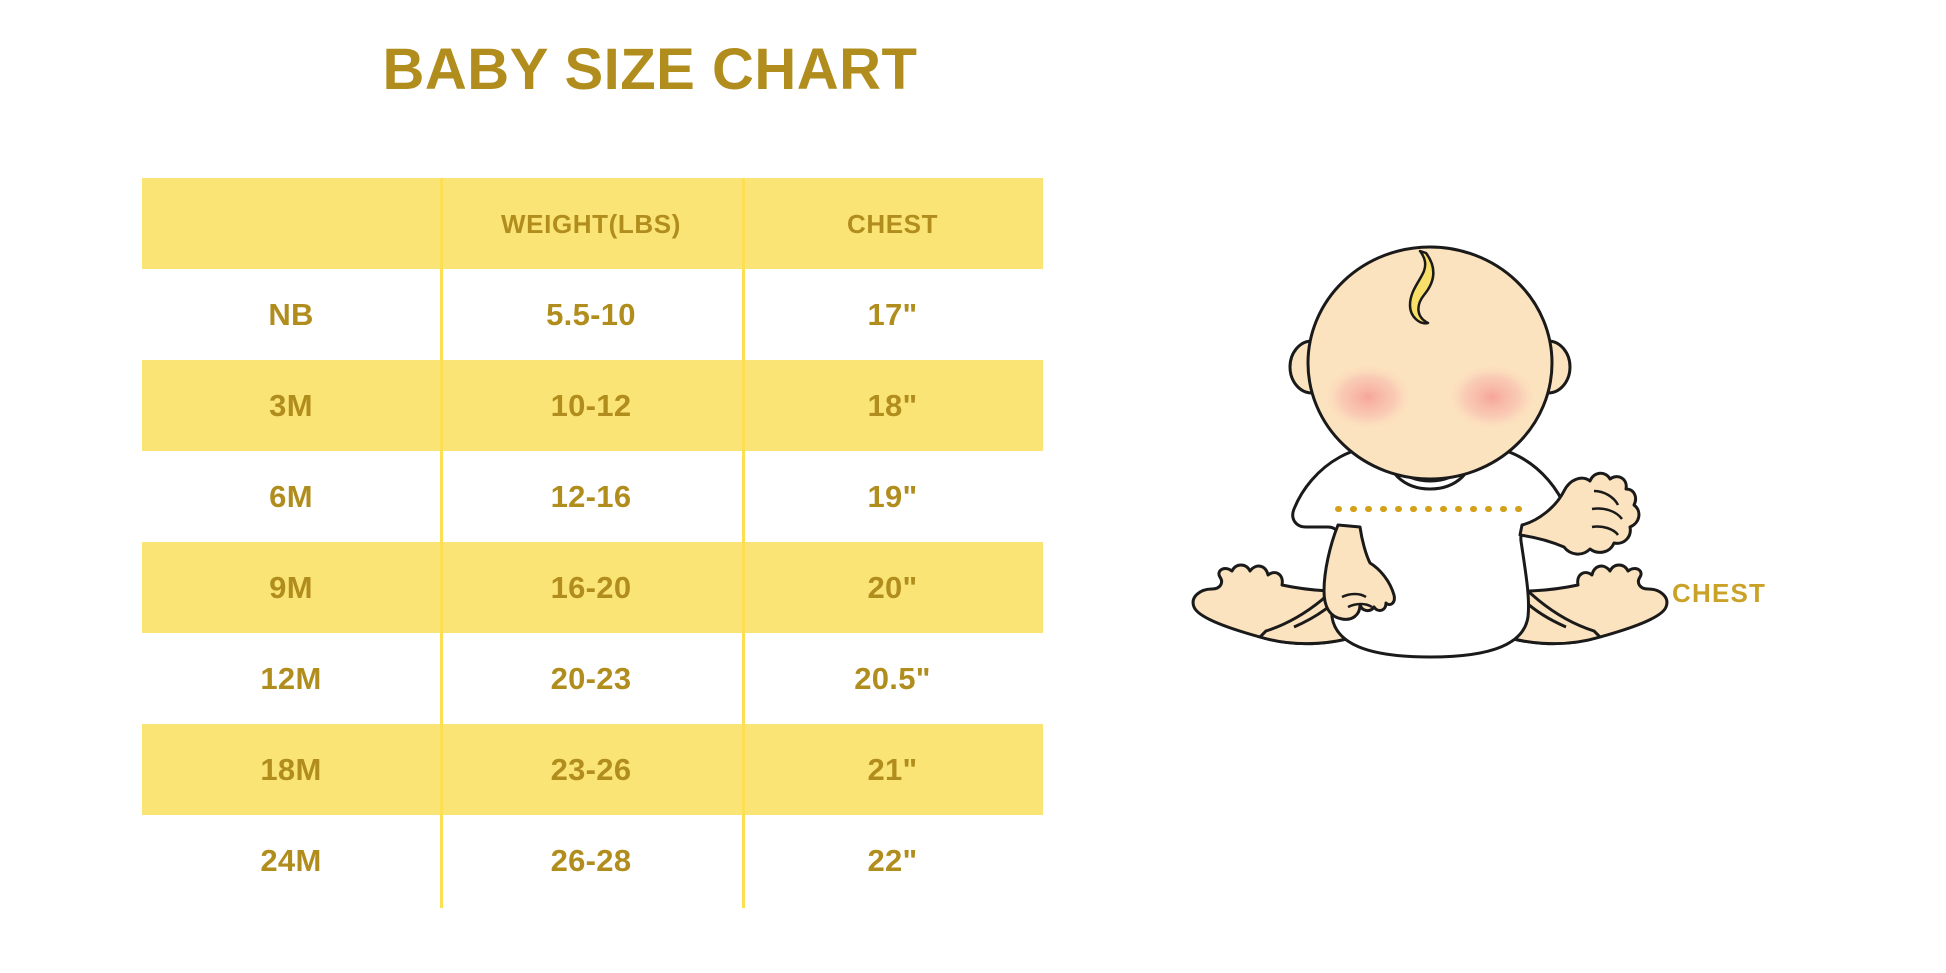  I want to click on cell-size: 3M, so click(291, 405).